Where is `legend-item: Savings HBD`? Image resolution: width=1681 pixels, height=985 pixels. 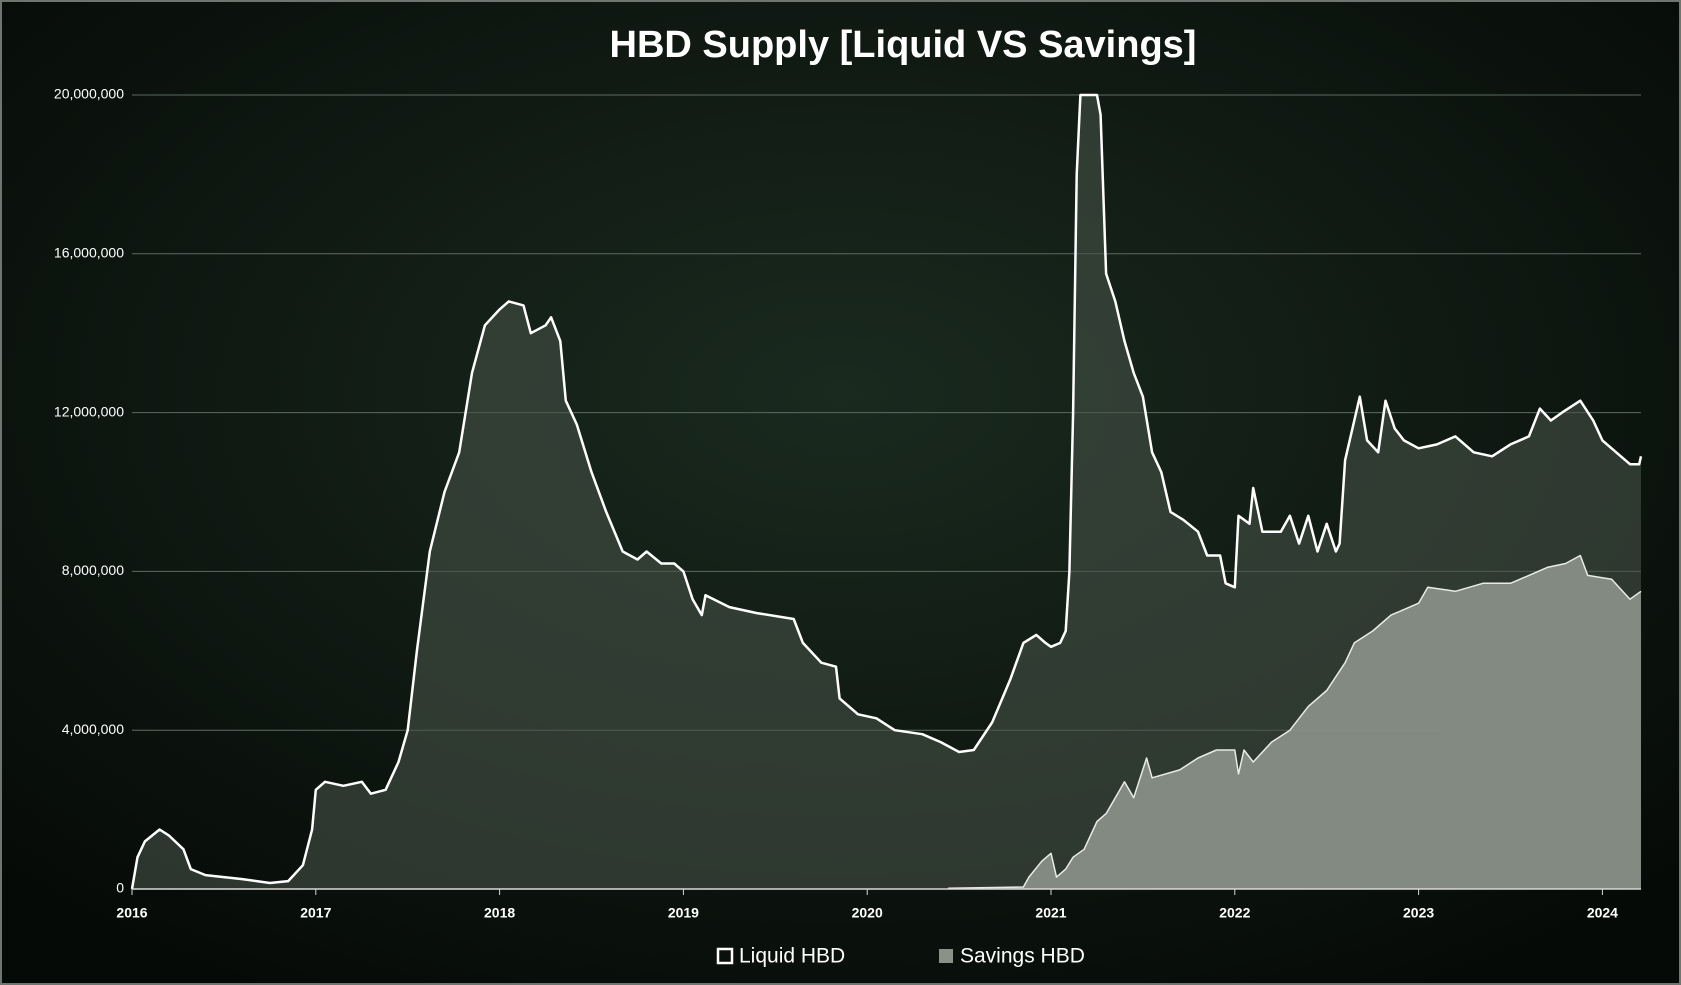 legend-item: Savings HBD is located at coordinates (1012, 956).